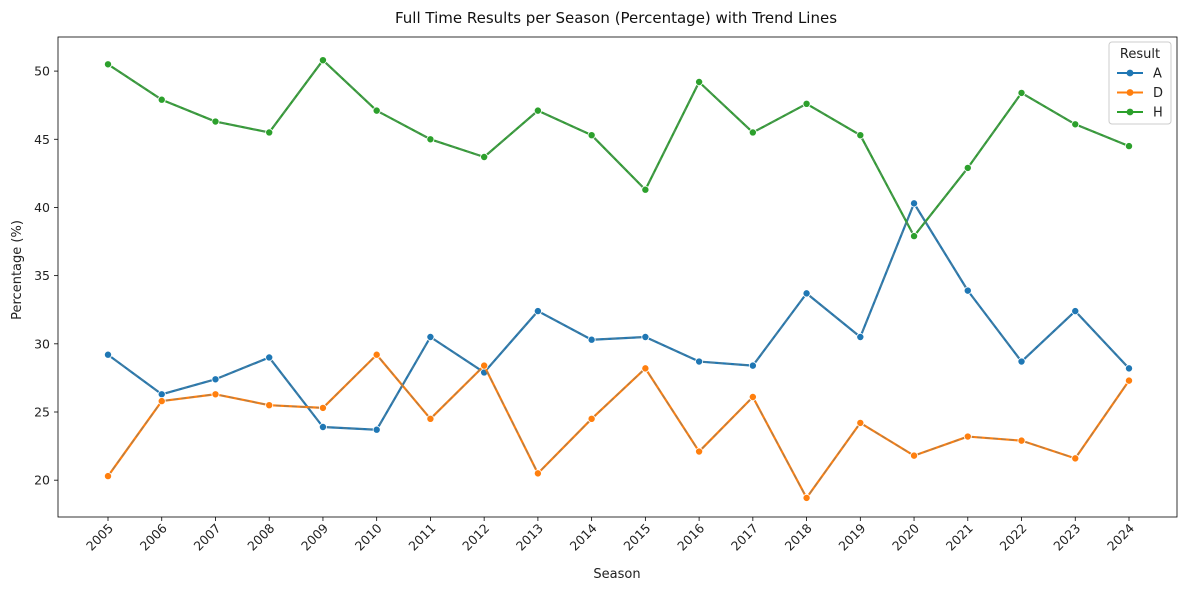 The width and height of the screenshot is (1189, 590). Describe the element at coordinates (17, 270) in the screenshot. I see `y-axis-title: Percentage (%)` at that location.